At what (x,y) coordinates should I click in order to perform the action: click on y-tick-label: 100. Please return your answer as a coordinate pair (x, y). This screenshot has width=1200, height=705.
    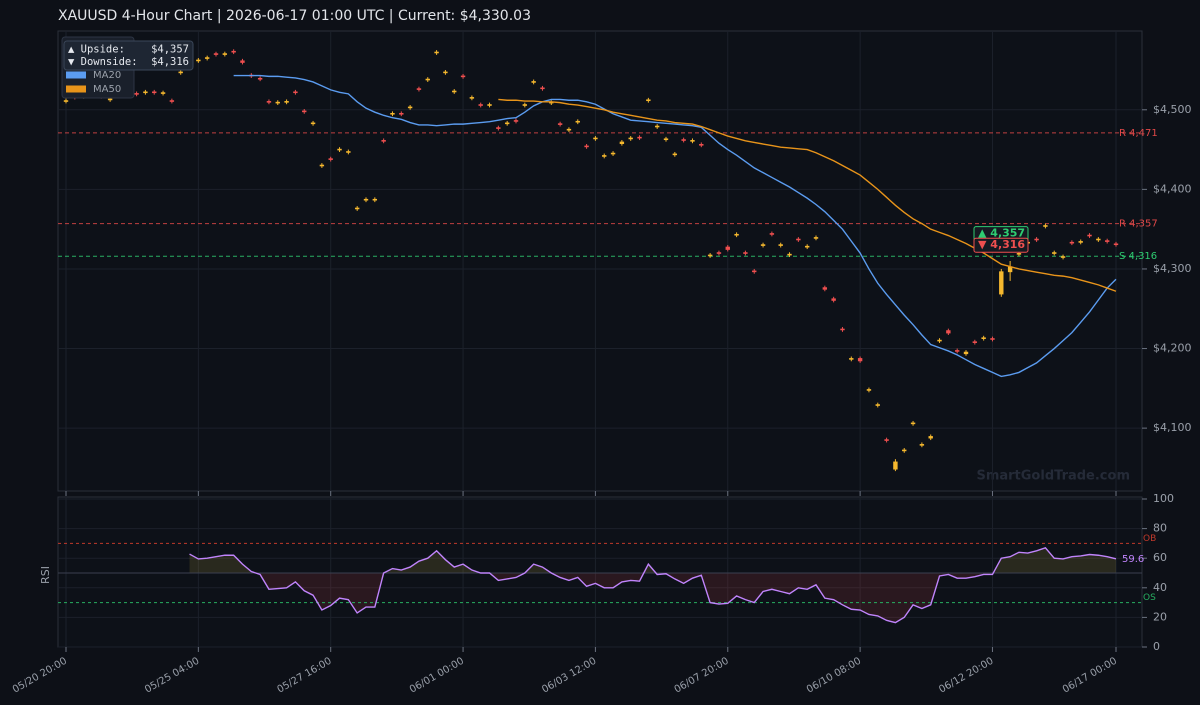
    Looking at the image, I should click on (1163, 498).